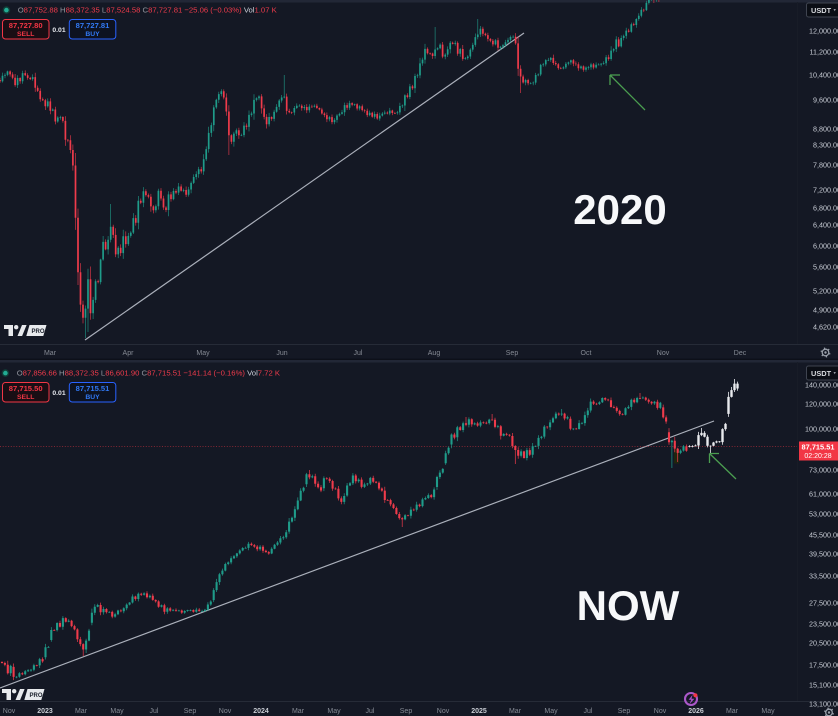  Describe the element at coordinates (821, 429) in the screenshot. I see `svg-text: 100,000.00` at that location.